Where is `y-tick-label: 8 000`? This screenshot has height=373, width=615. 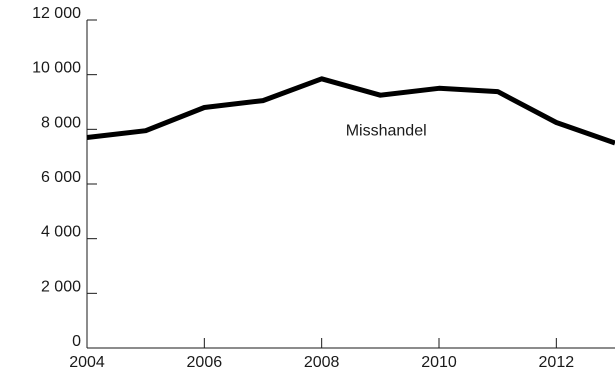
y-tick-label: 8 000 is located at coordinates (61, 122).